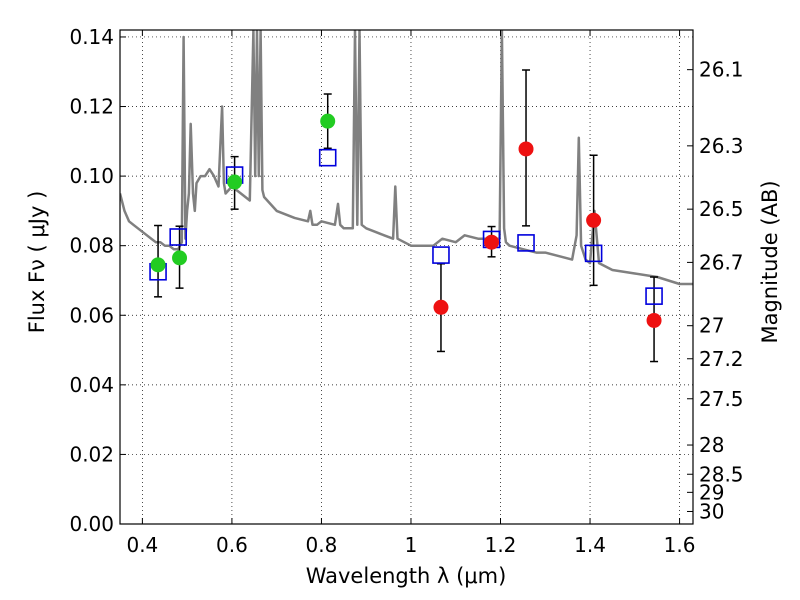  What do you see at coordinates (97, 280) in the screenshot?
I see `y-ticks: 0.00 0.02 0.04 0.06 0.08 0.10 0.12 0.14` at bounding box center [97, 280].